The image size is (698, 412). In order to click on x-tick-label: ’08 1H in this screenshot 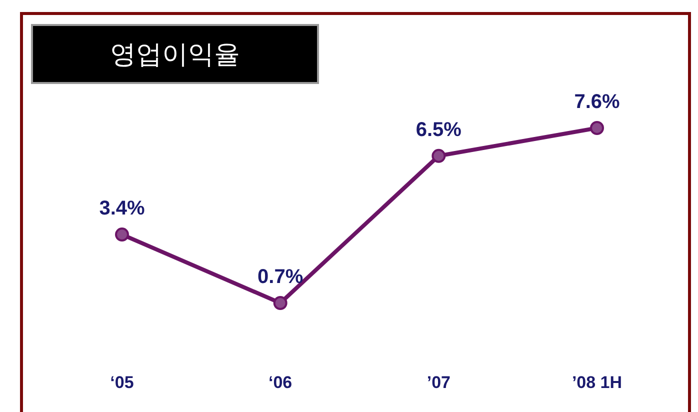, I will do `click(597, 382)`.